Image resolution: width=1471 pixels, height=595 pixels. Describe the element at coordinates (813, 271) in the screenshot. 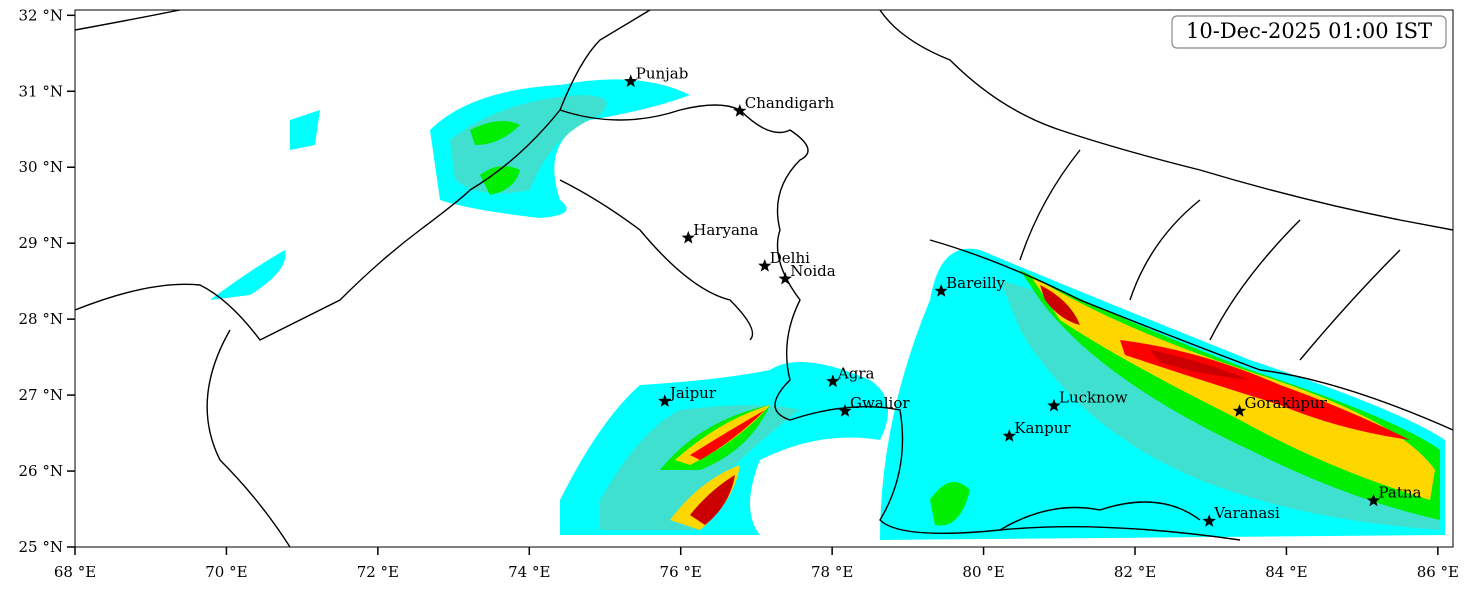

I see `city-label: Noida` at that location.